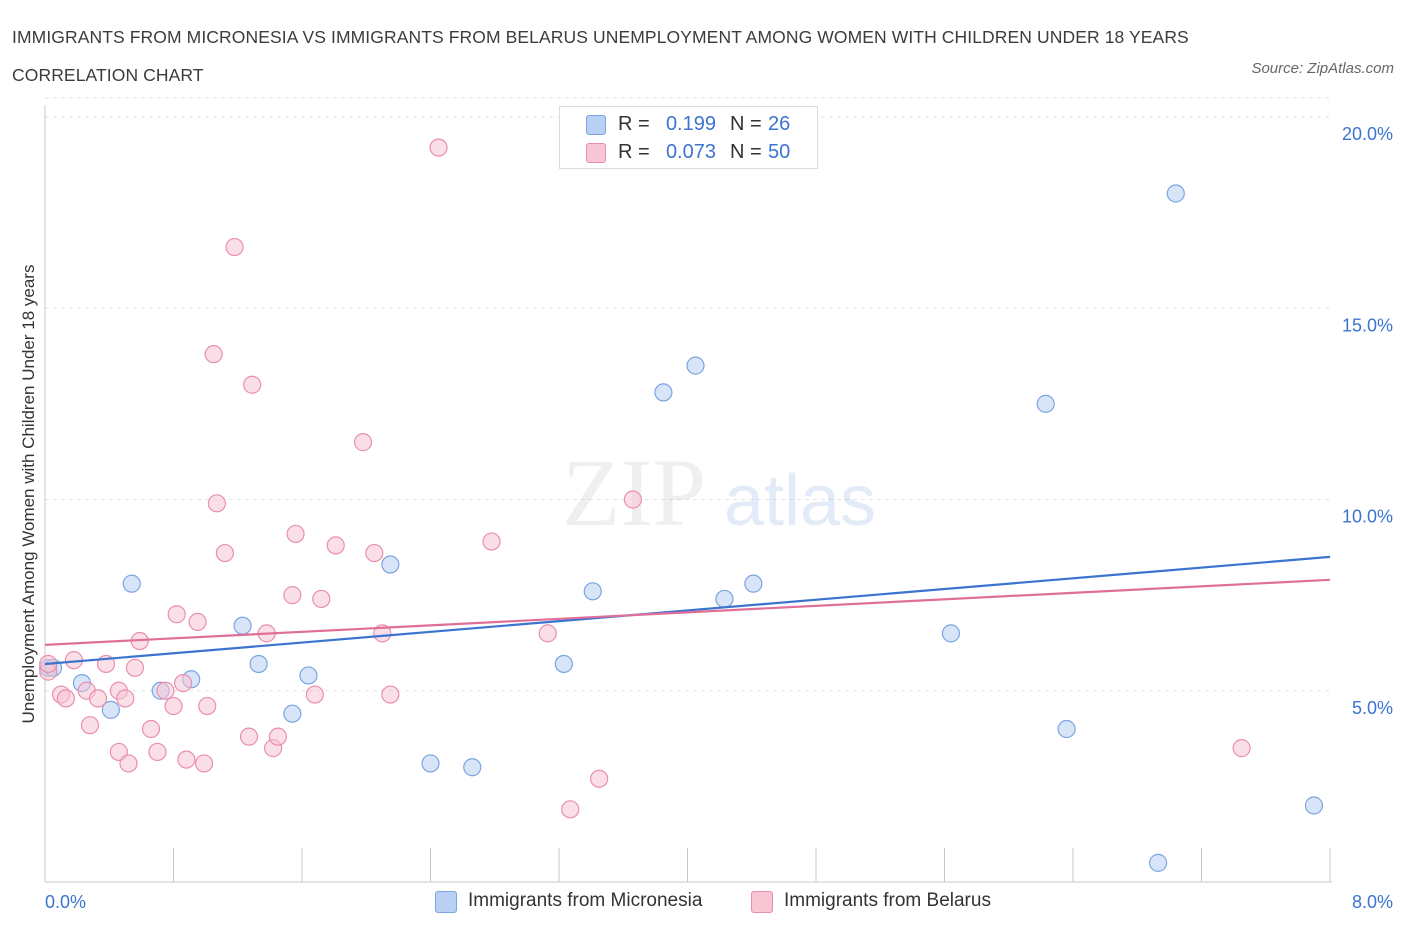  Describe the element at coordinates (779, 152) in the screenshot. I see `n-value: 50` at that location.